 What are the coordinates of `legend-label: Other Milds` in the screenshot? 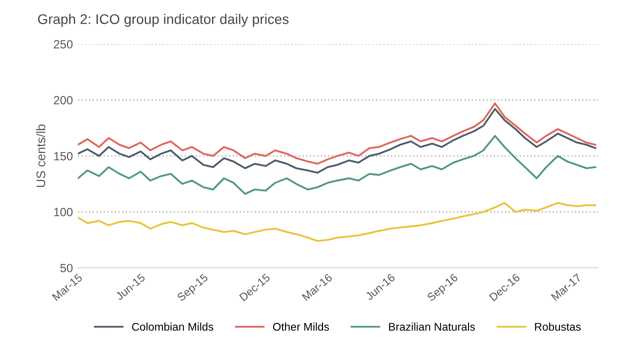 It's located at (301, 326).